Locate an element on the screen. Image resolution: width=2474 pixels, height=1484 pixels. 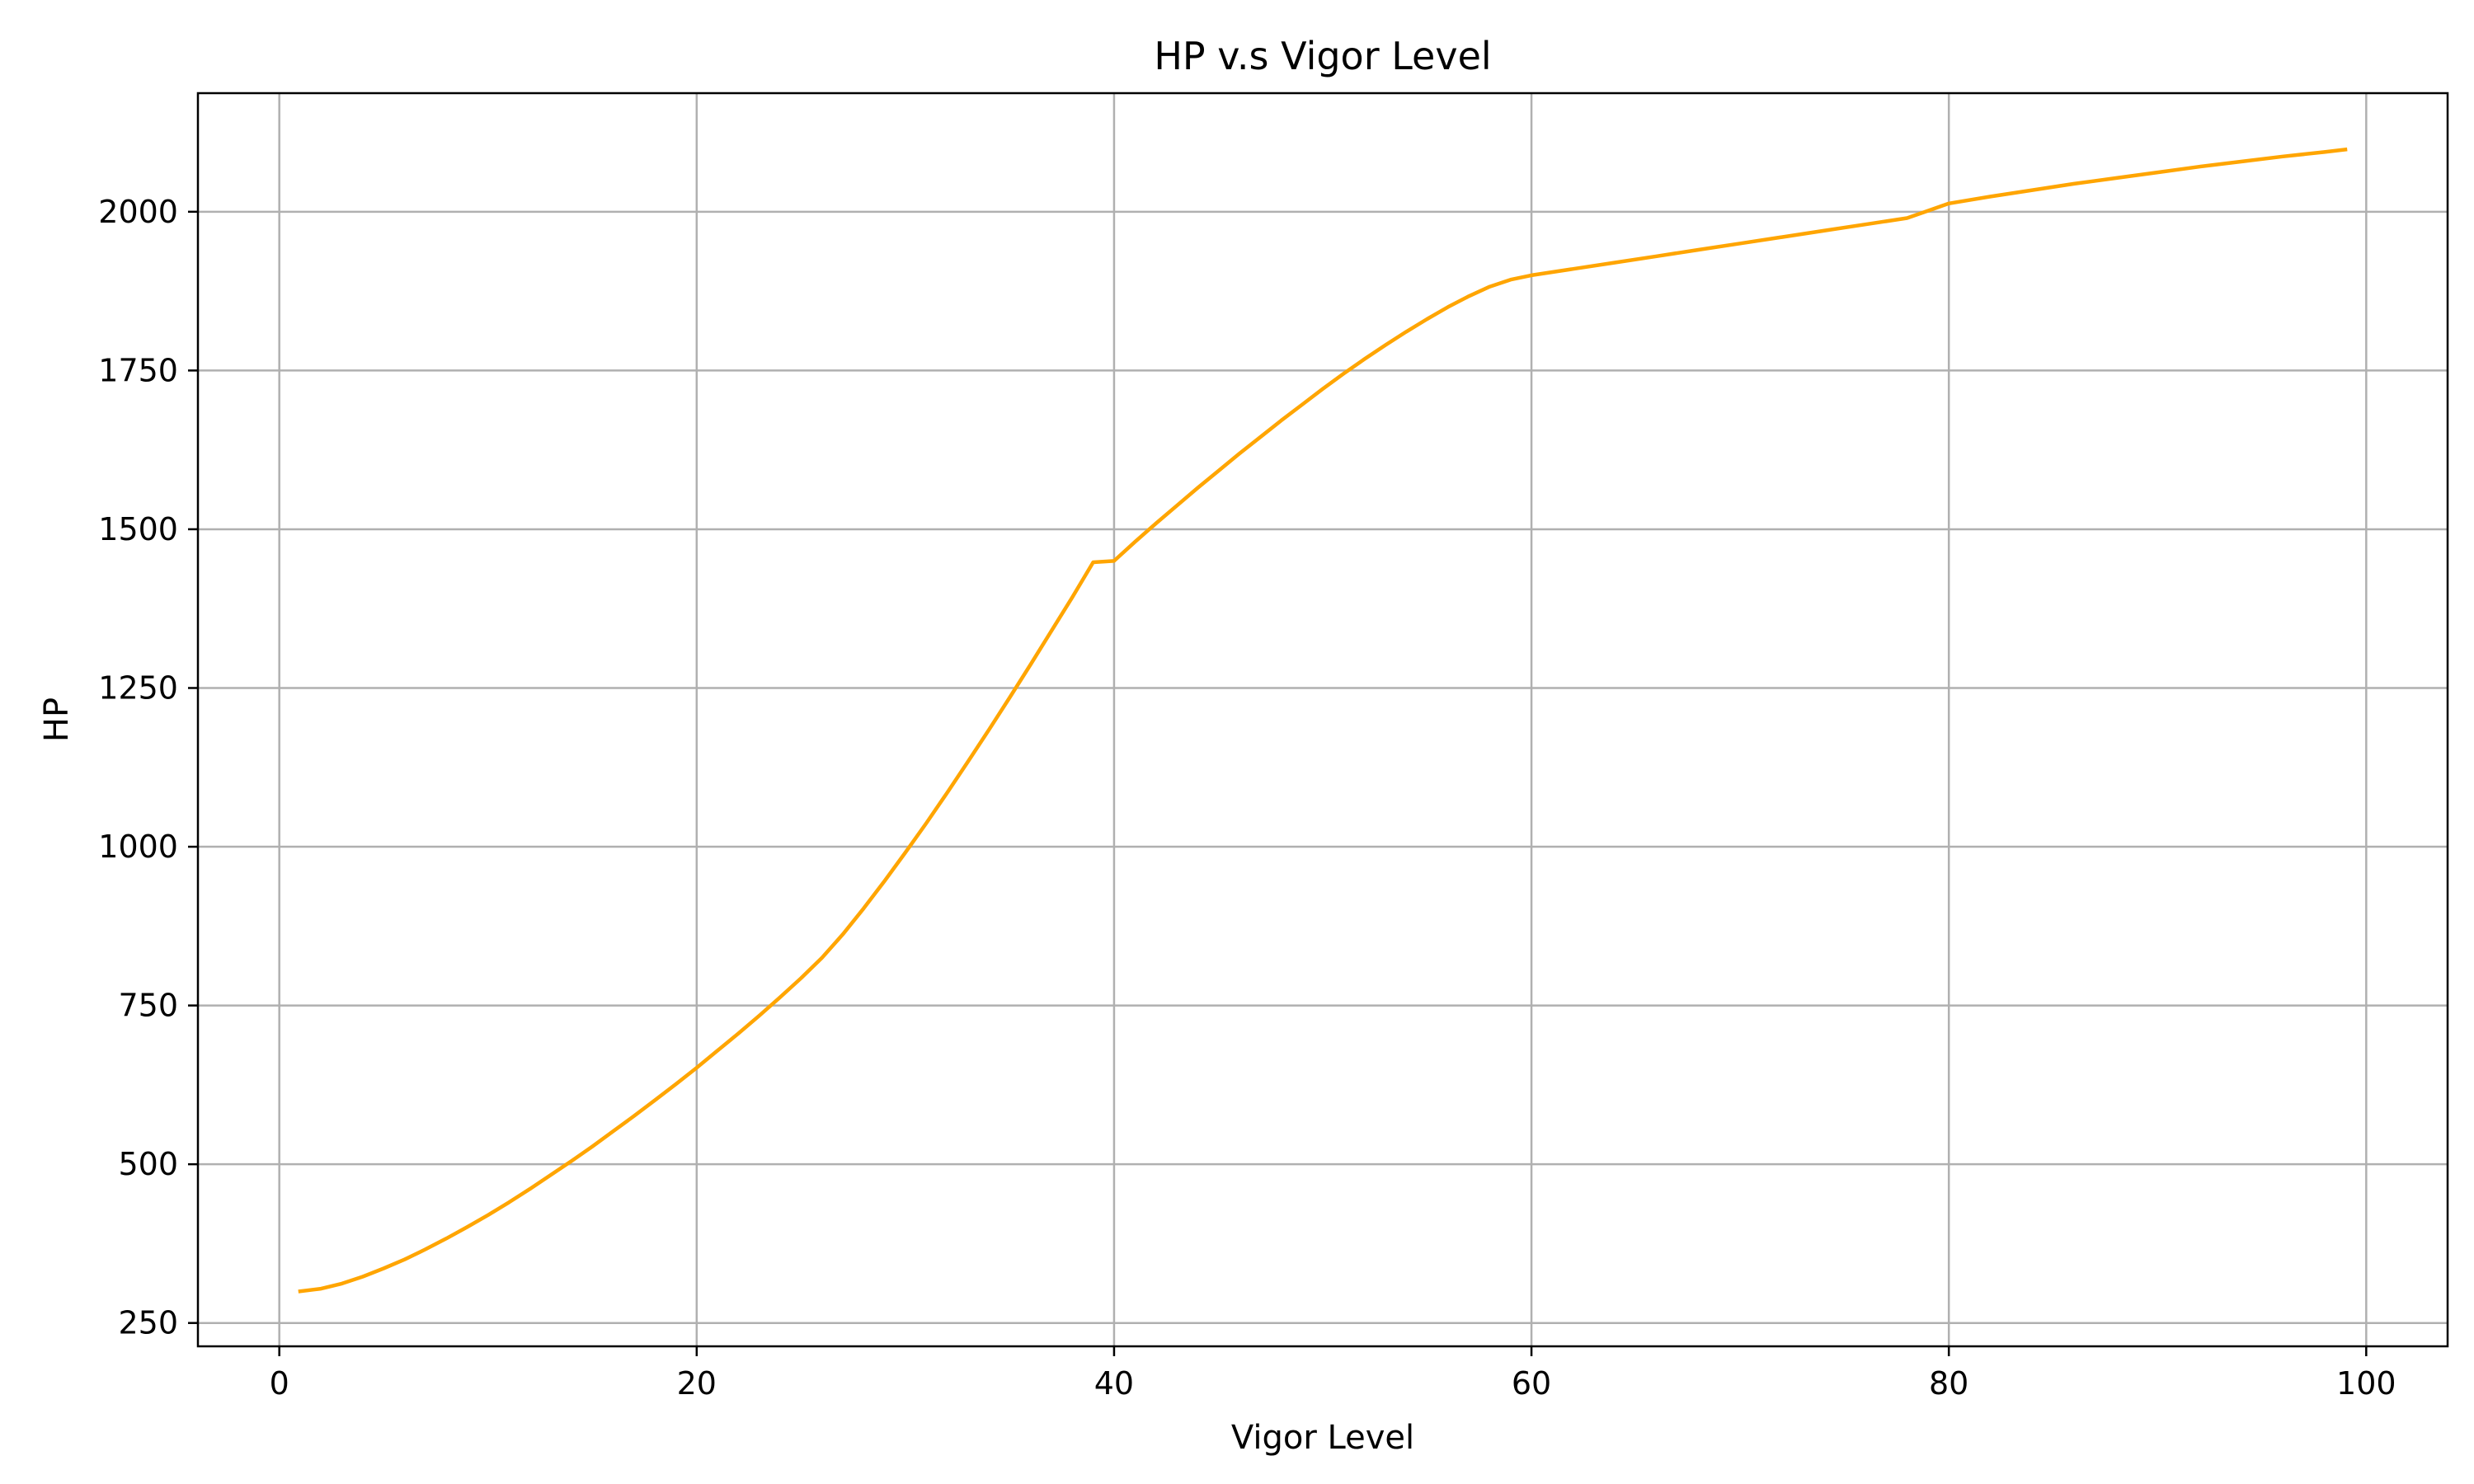
y-tick-label: 1500 is located at coordinates (138, 529).